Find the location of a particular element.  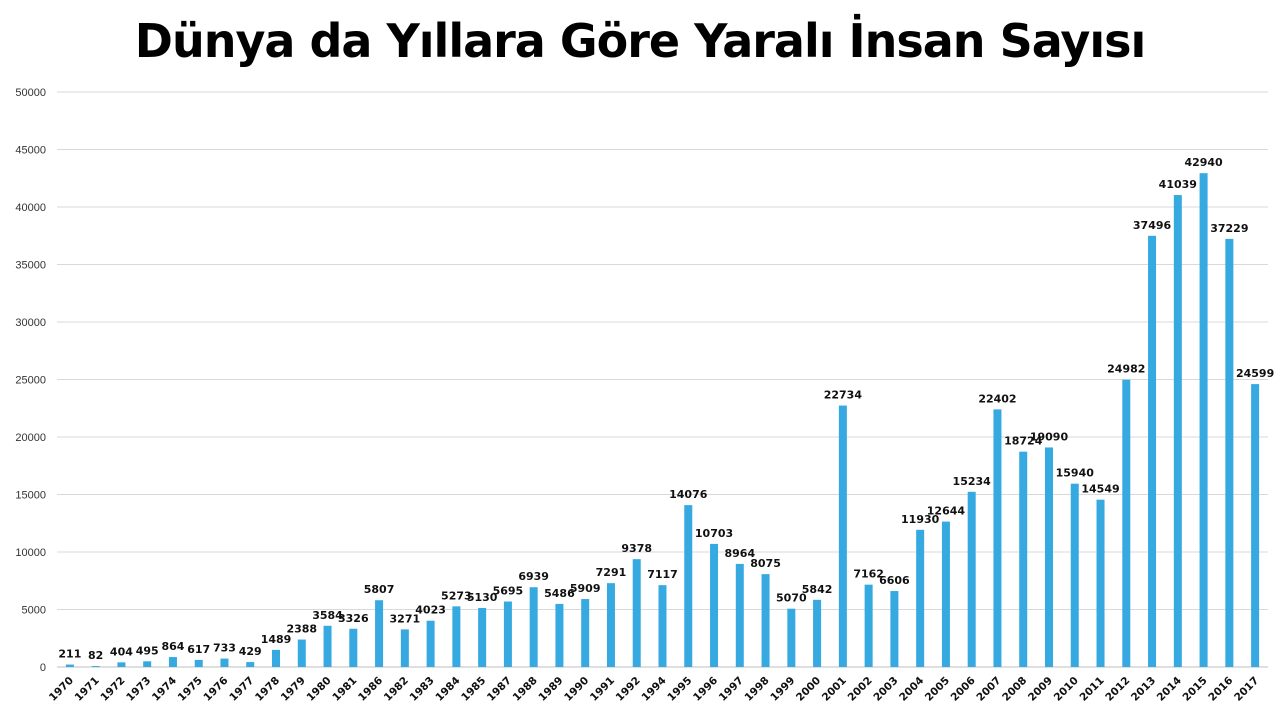

data-label: 495 is located at coordinates (147, 650).